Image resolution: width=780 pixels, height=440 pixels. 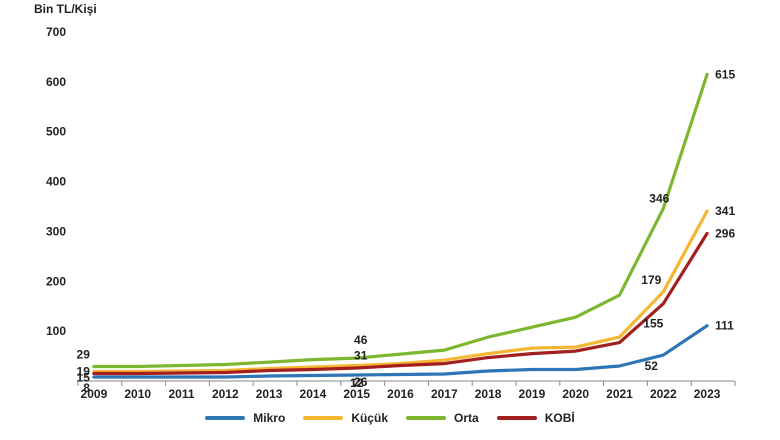 I want to click on x-tick-label: 2021, so click(x=619, y=394).